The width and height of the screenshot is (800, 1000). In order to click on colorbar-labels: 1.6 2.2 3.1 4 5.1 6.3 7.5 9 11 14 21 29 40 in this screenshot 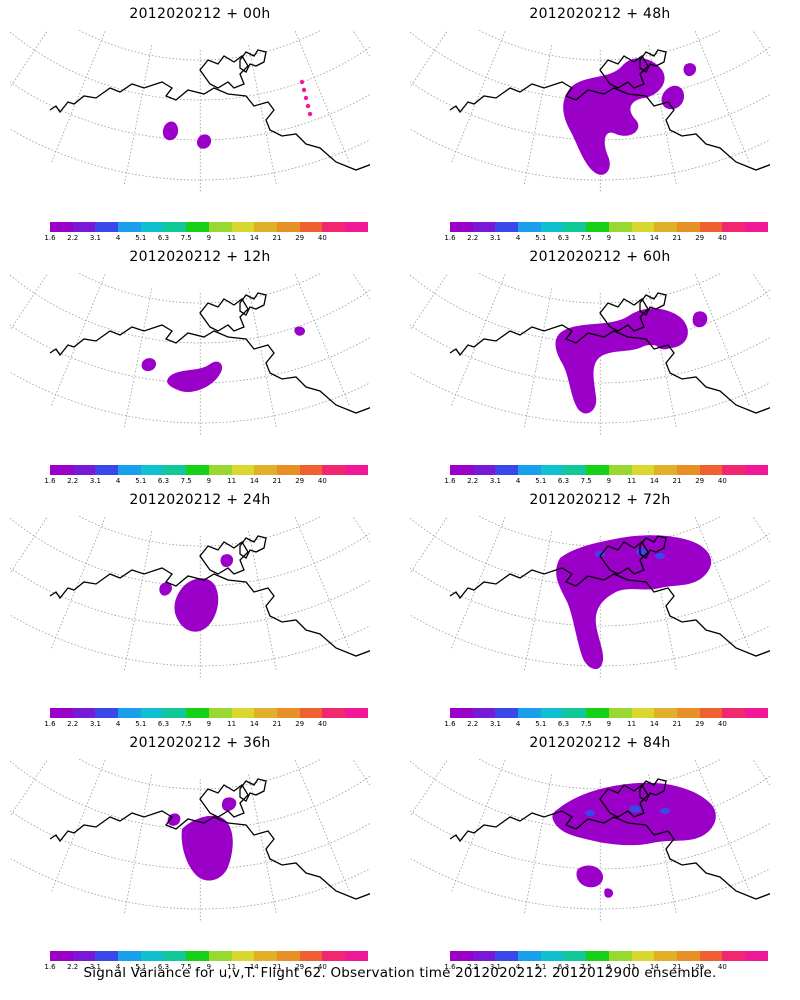, I will do `click(597, 725)`.